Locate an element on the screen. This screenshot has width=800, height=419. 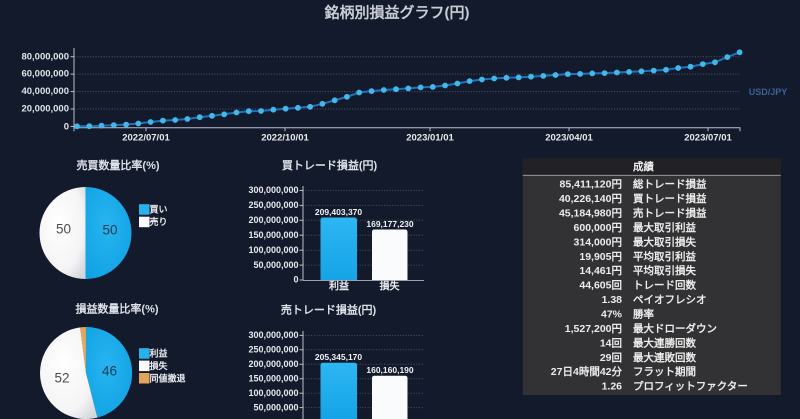
svg-text: 1.26 is located at coordinates (612, 387).